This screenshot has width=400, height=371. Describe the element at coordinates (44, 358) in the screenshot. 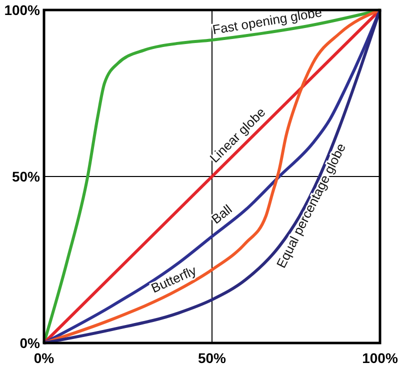

I see `x-tick-label: 0%` at that location.